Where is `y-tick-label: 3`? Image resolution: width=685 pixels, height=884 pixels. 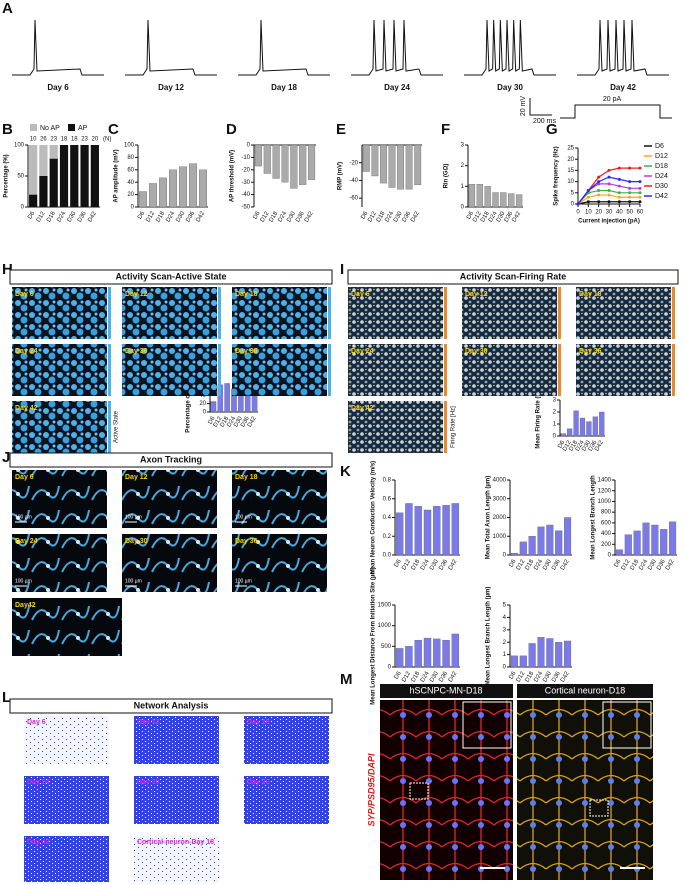
y-tick-label: 3 is located at coordinates (505, 630).